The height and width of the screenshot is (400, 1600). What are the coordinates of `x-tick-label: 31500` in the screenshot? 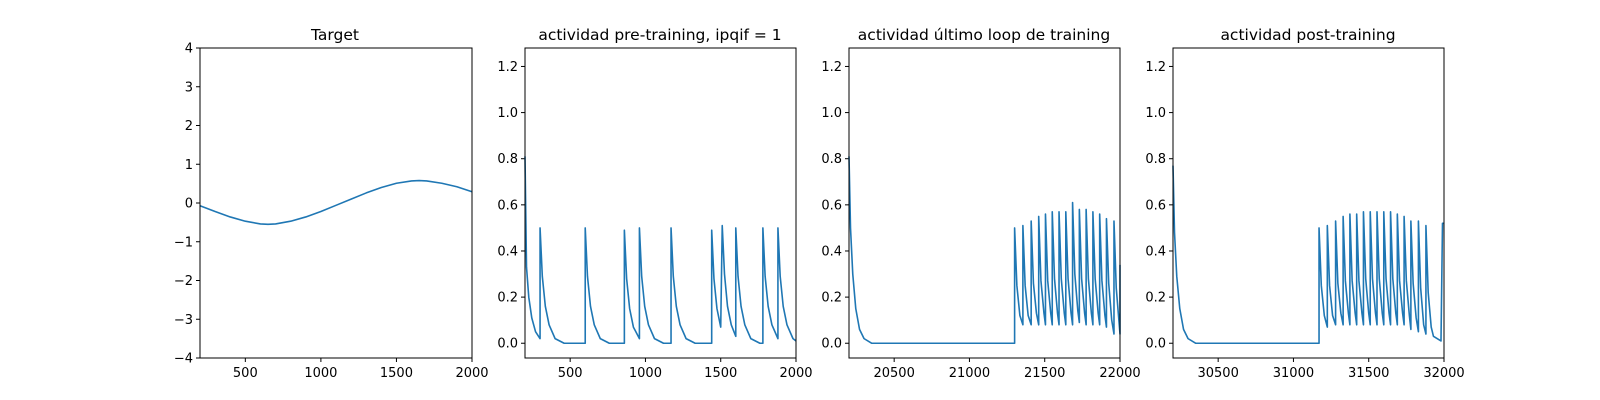 It's located at (1368, 373).